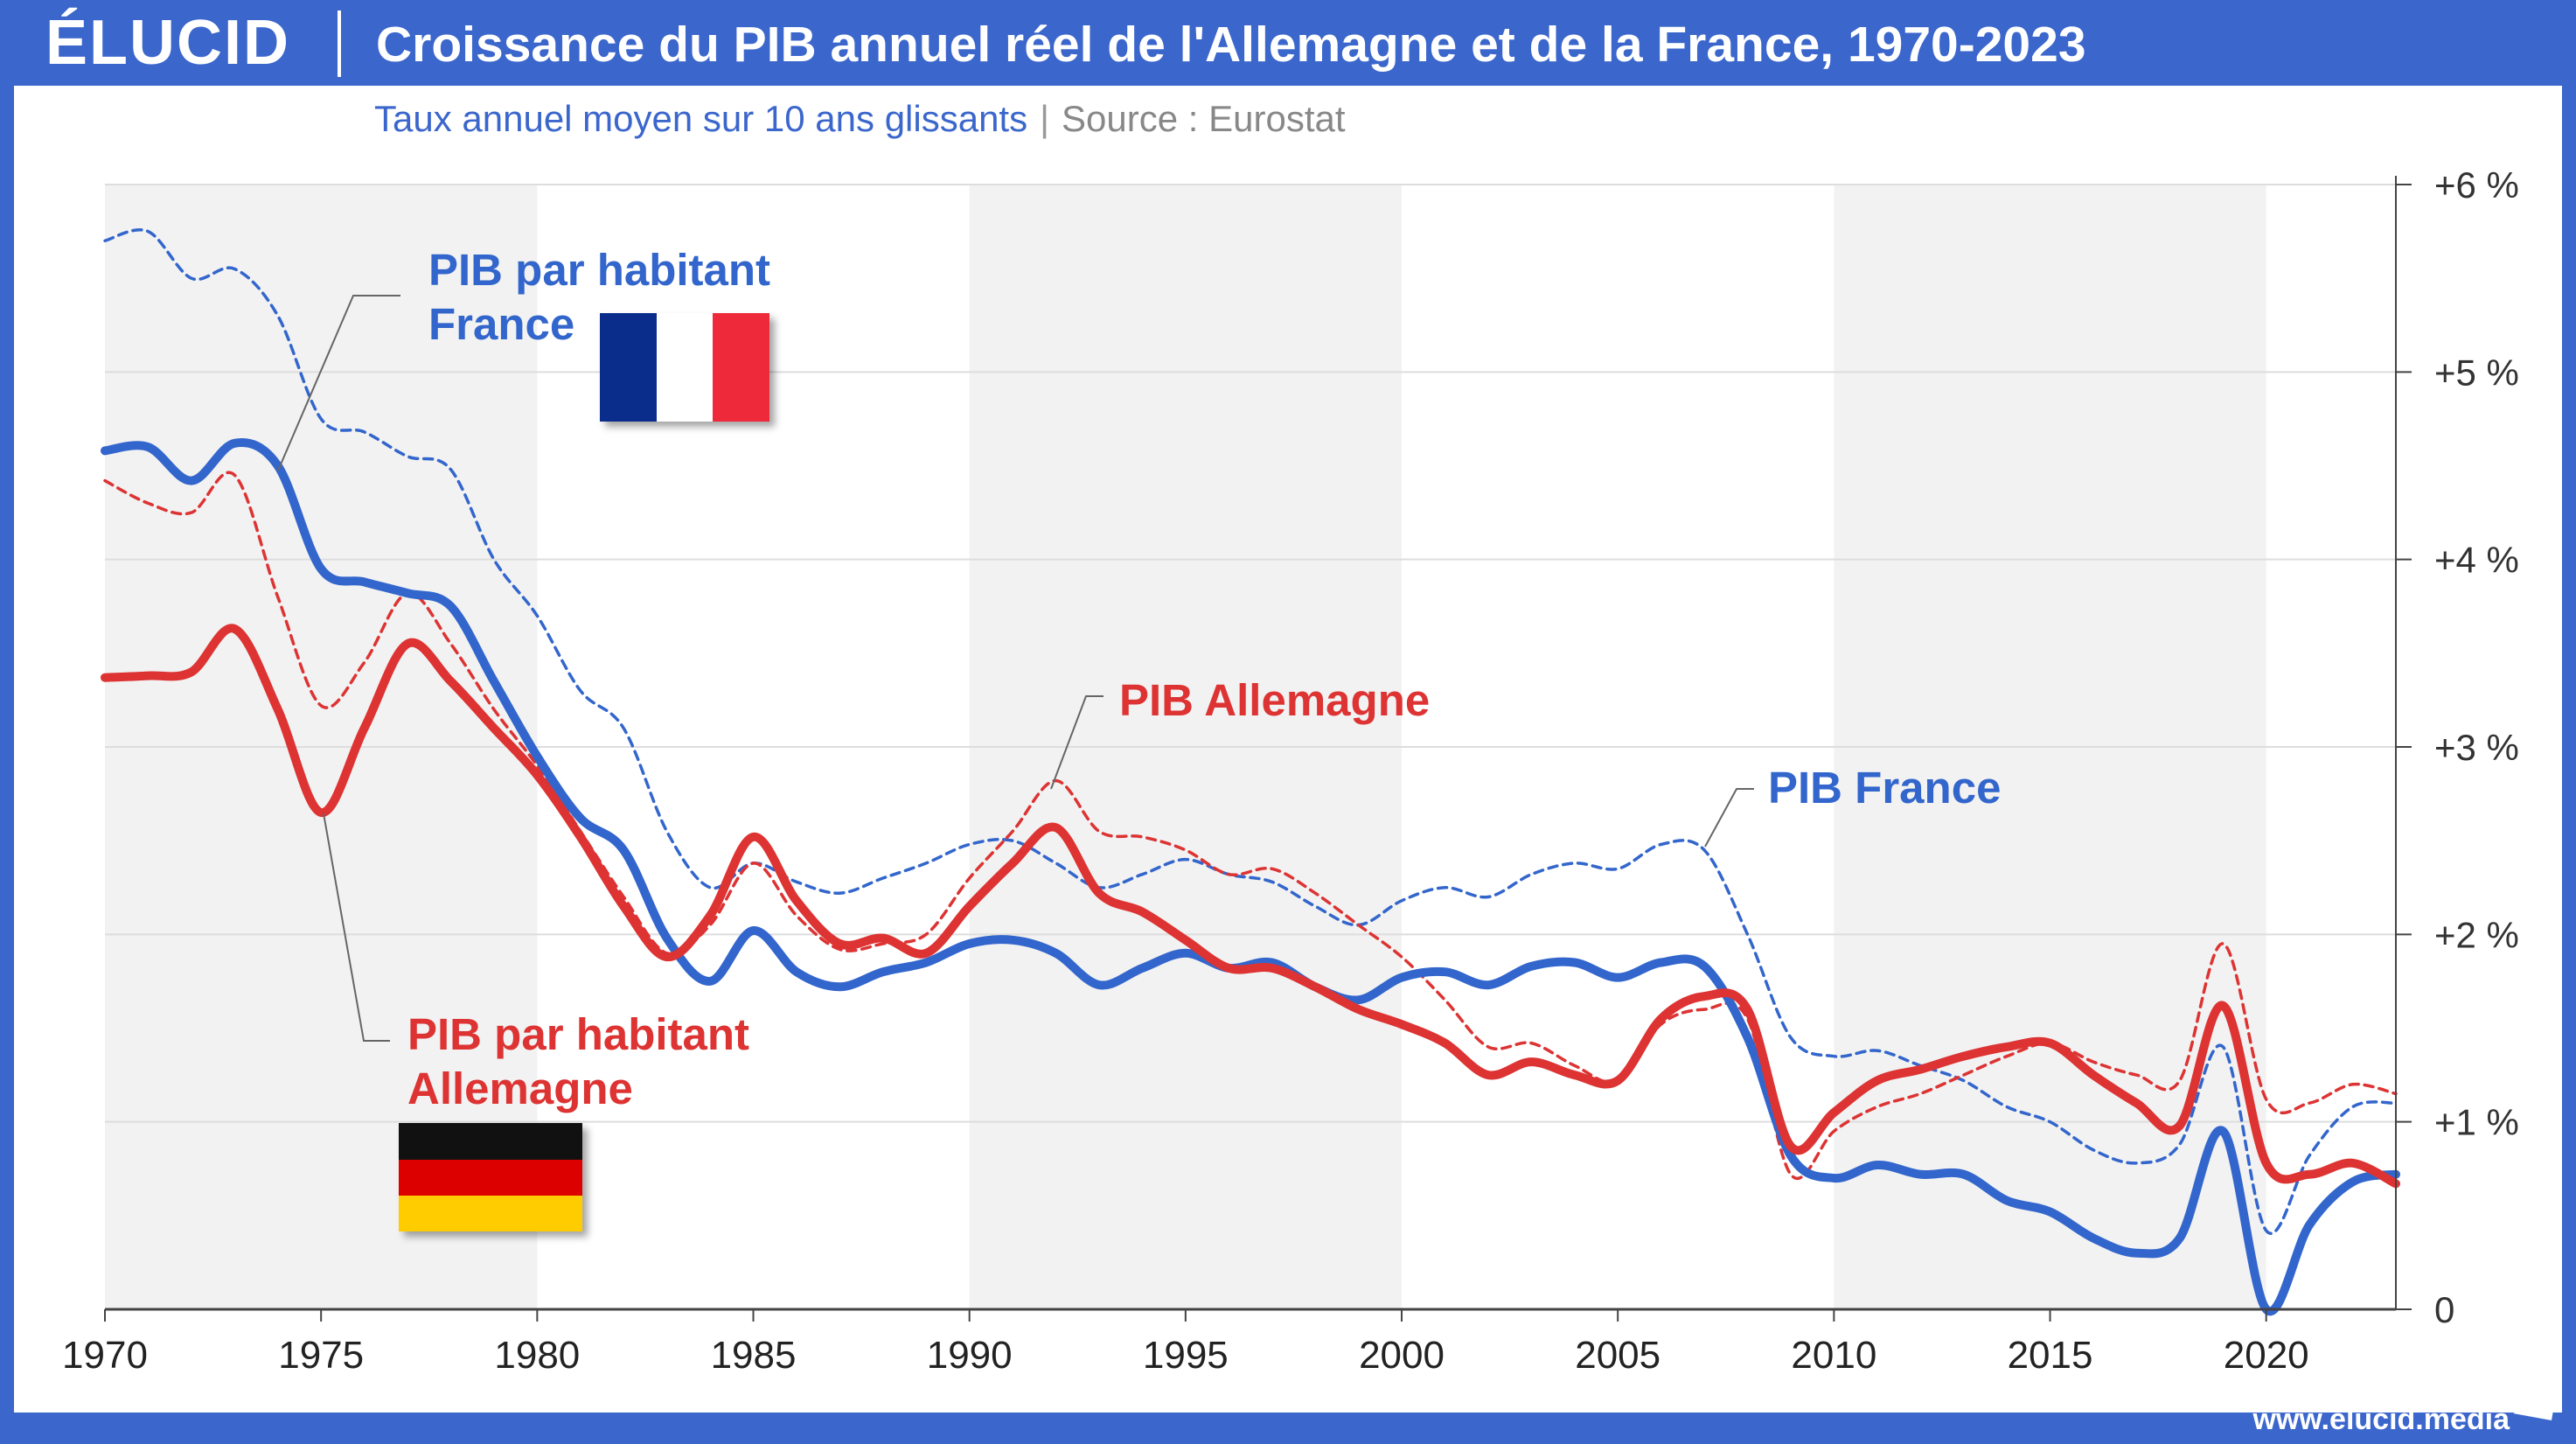 This screenshot has width=2576, height=1444. Describe the element at coordinates (2476, 1122) in the screenshot. I see `y-tick-label: +1 %` at that location.